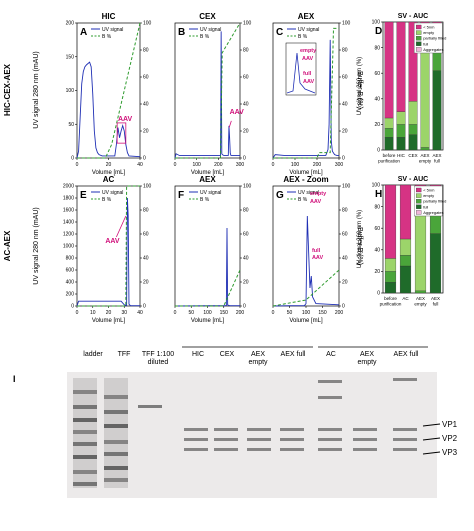 This screenshot has width=474, height=531. I want to click on x-category-label: AC, so click(405, 298).